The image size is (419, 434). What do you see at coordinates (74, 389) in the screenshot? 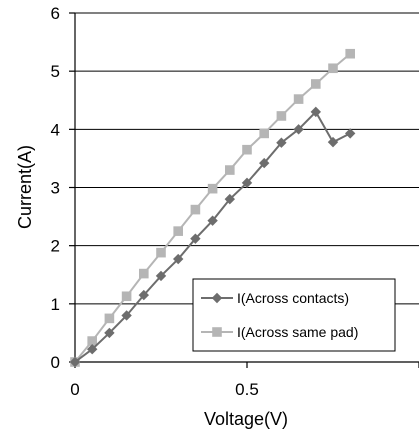
I see `x-tick-label: 0` at bounding box center [74, 389].